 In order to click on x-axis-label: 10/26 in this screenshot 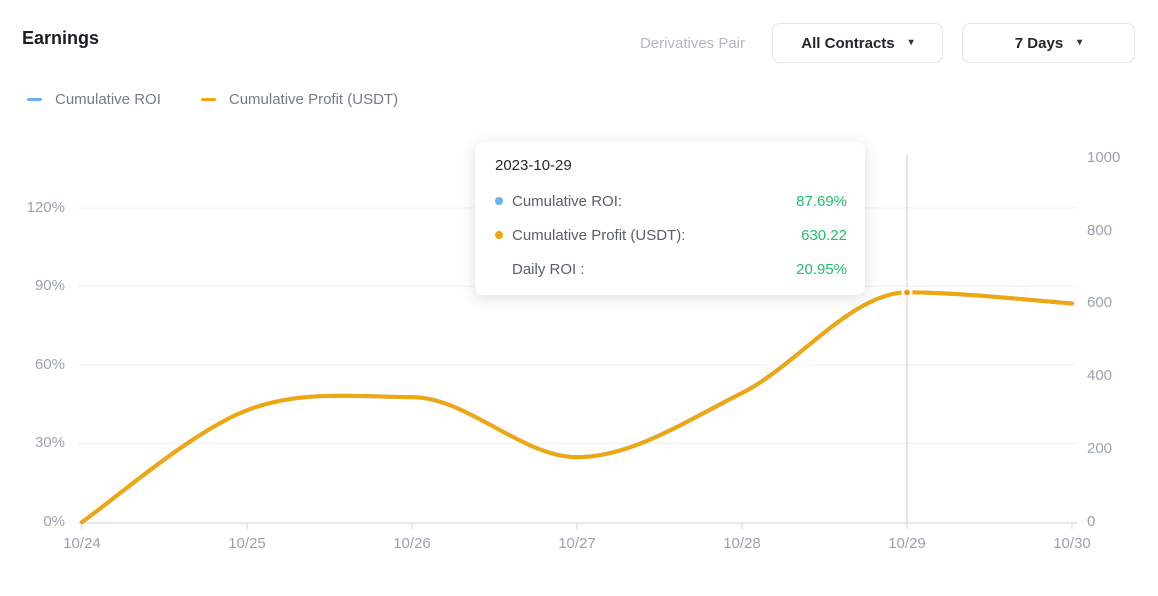, I will do `click(412, 543)`.